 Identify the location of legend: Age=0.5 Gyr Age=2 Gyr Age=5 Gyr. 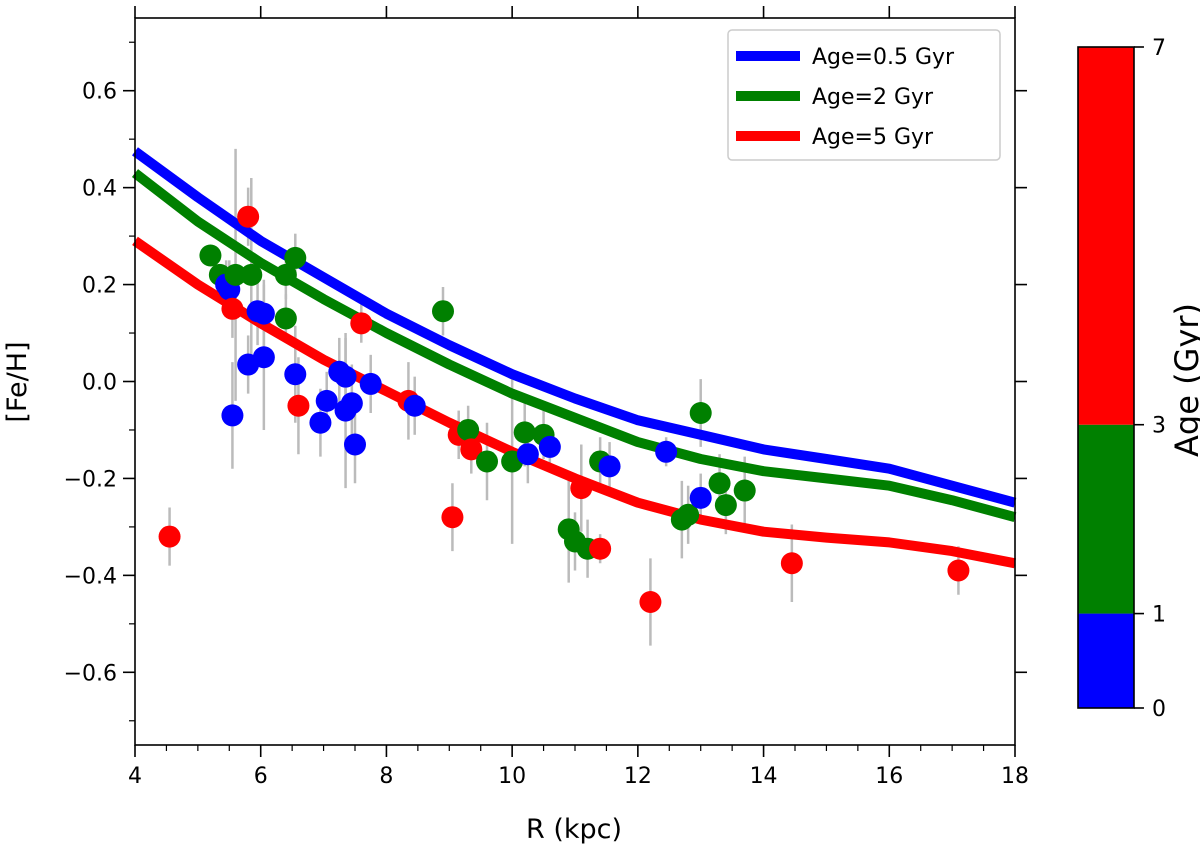
(864, 95).